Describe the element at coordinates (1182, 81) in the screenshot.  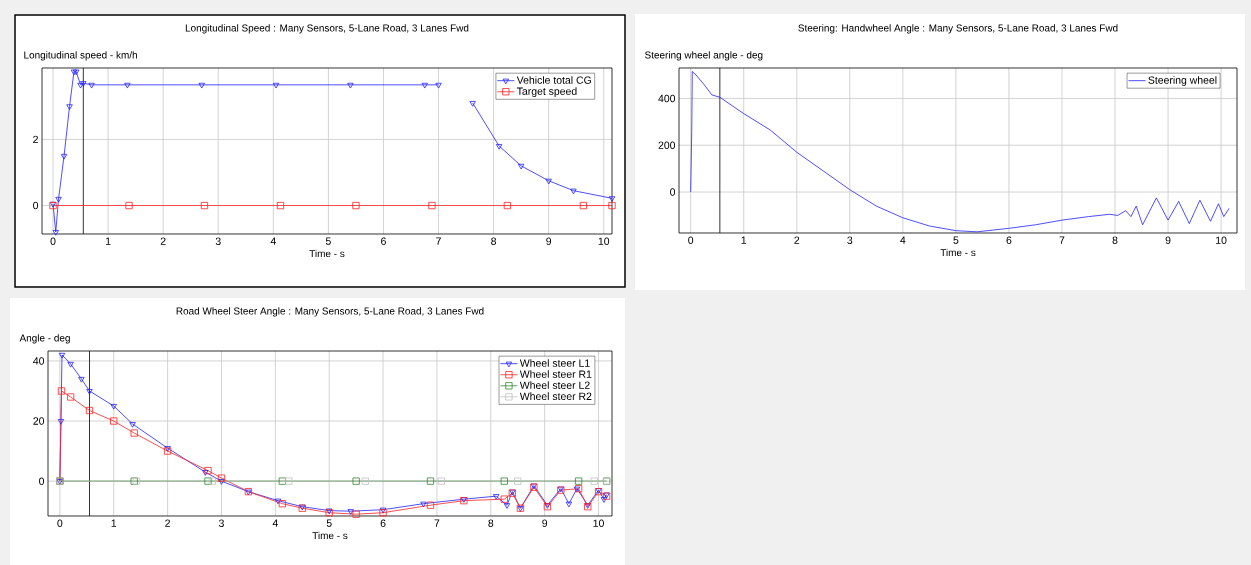
I see `legend-label: Steering wheel` at that location.